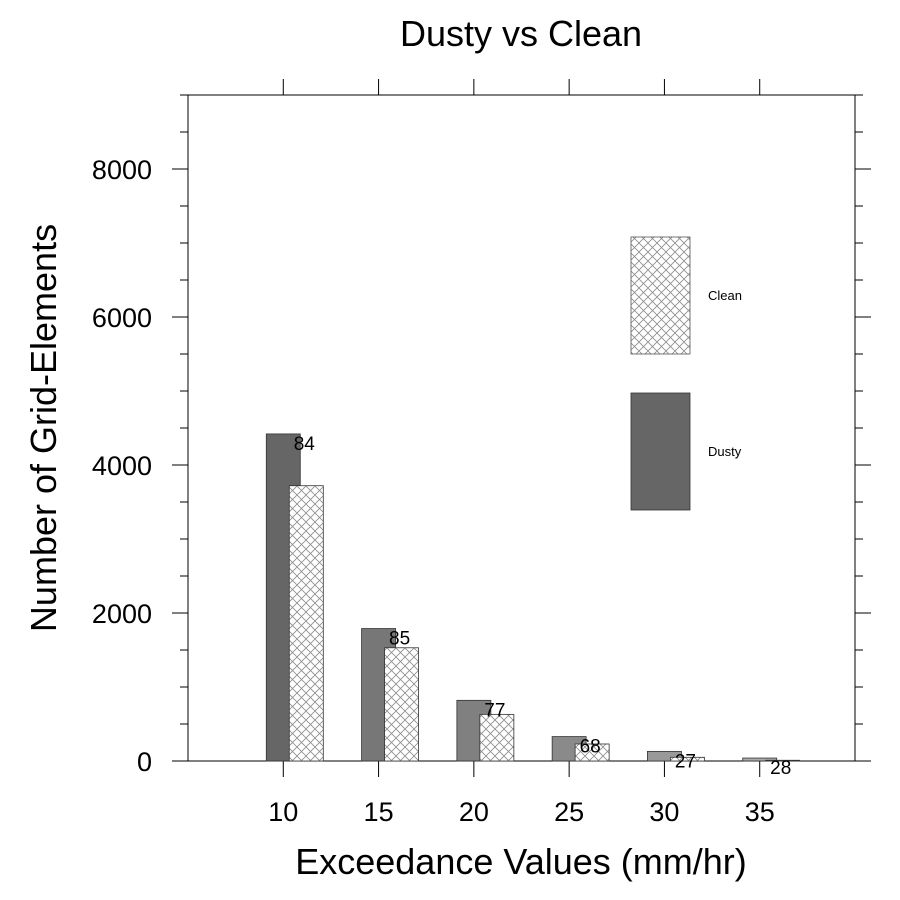 This screenshot has width=900, height=900. Describe the element at coordinates (660, 295) in the screenshot. I see `legend-clean-swatch` at that location.